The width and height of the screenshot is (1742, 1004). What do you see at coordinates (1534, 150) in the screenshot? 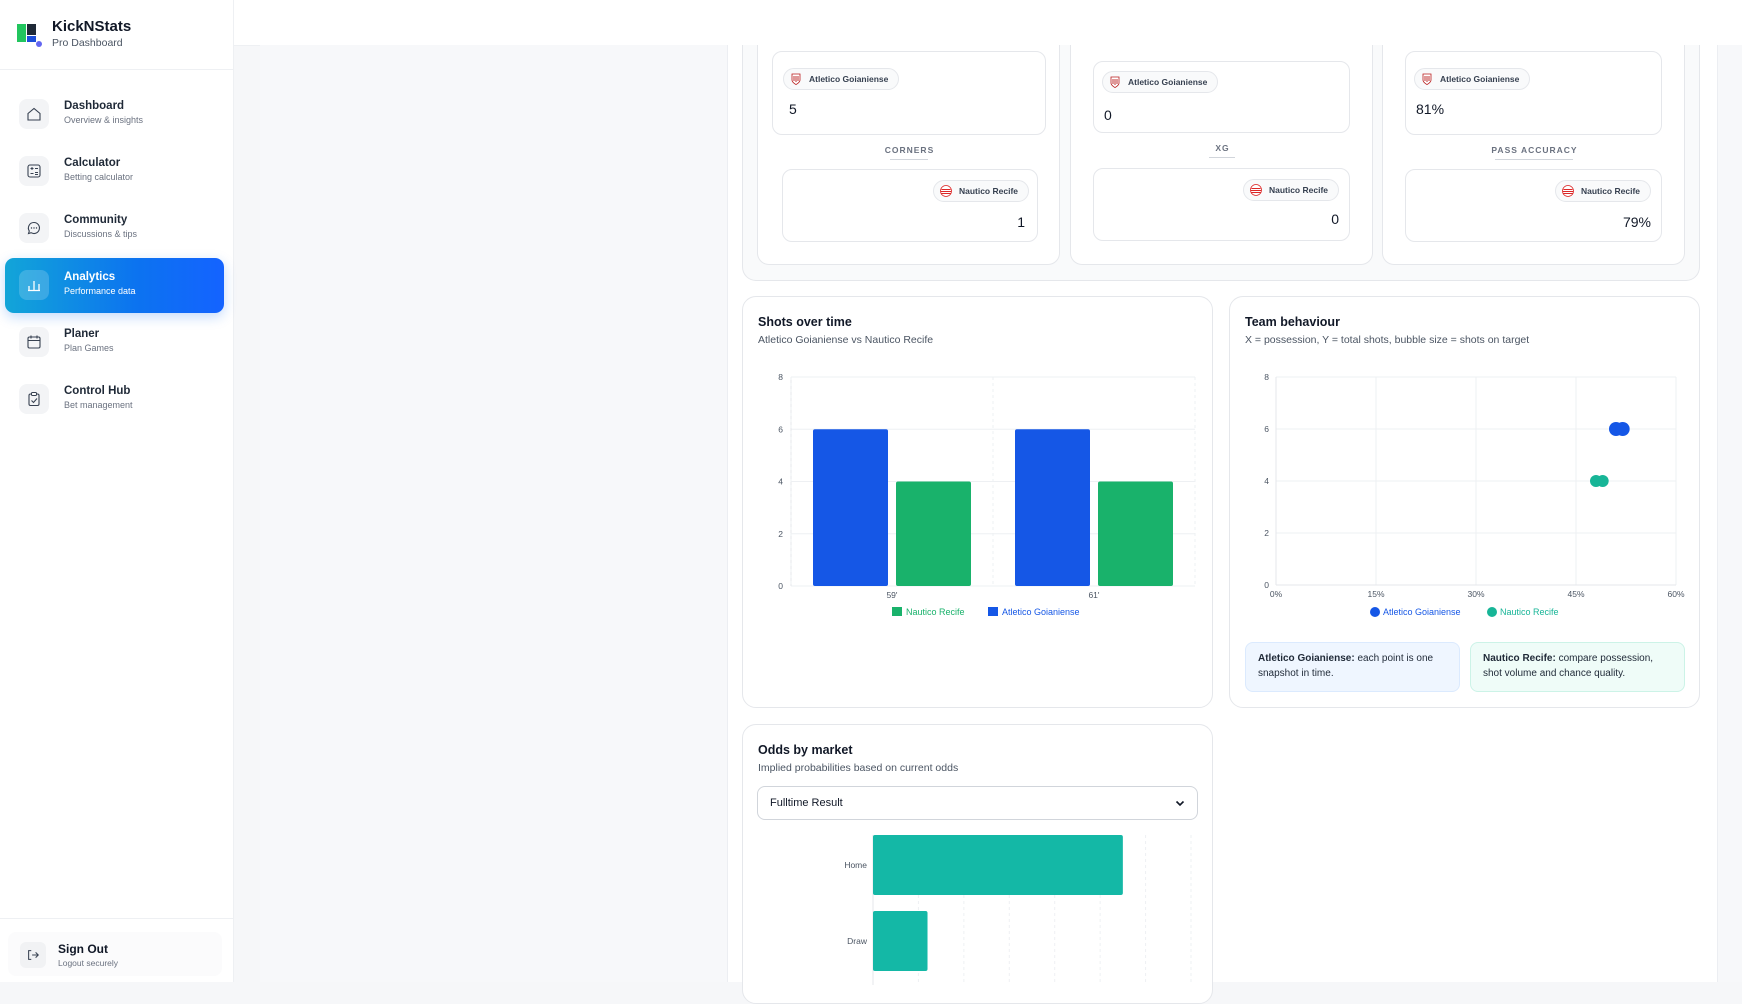
I see `metric-label: PASS ACCURACY` at bounding box center [1534, 150].